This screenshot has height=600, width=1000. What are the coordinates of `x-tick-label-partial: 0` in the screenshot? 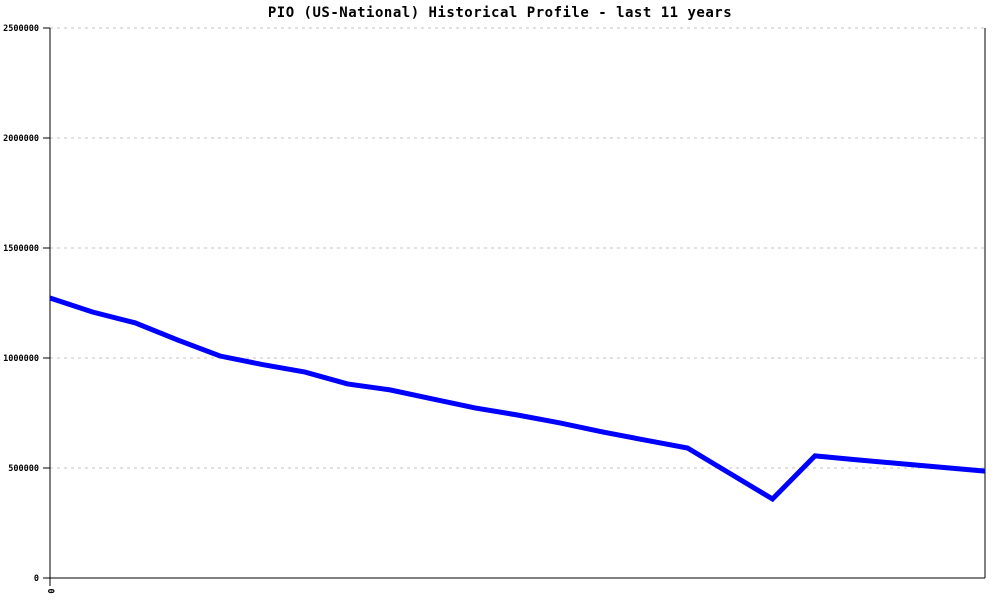 It's located at (50, 590).